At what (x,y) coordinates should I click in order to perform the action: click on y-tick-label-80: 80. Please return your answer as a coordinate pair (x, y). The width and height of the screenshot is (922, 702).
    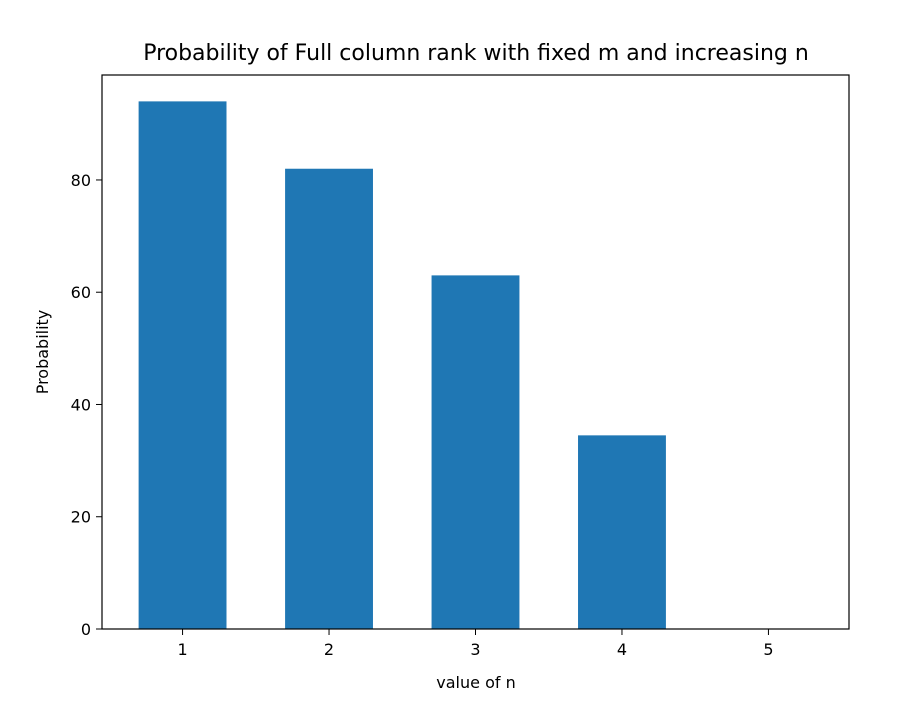
    Looking at the image, I should click on (81, 180).